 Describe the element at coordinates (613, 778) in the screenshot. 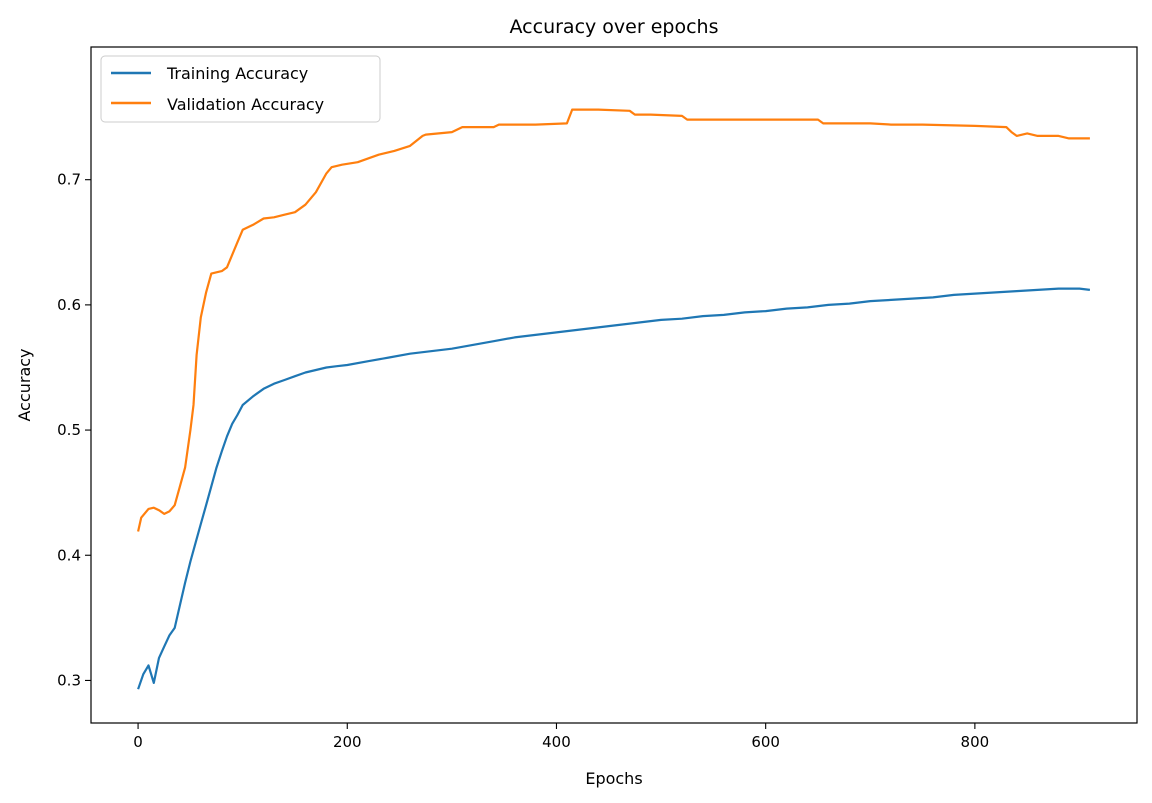

I see `x-axis-label: Epochs` at that location.